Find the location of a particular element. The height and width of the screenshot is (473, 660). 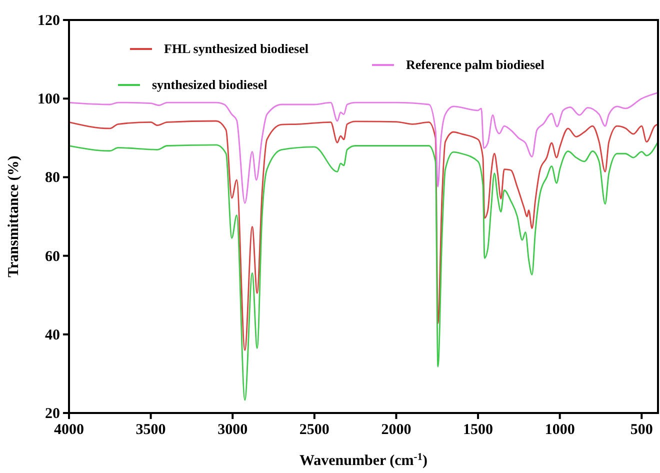

x-tick-label: 3500 is located at coordinates (151, 430).